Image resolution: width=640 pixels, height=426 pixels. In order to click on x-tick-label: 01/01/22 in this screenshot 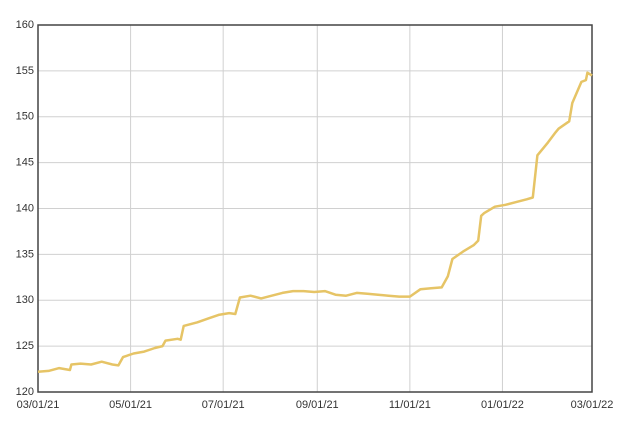, I will do `click(502, 405)`.